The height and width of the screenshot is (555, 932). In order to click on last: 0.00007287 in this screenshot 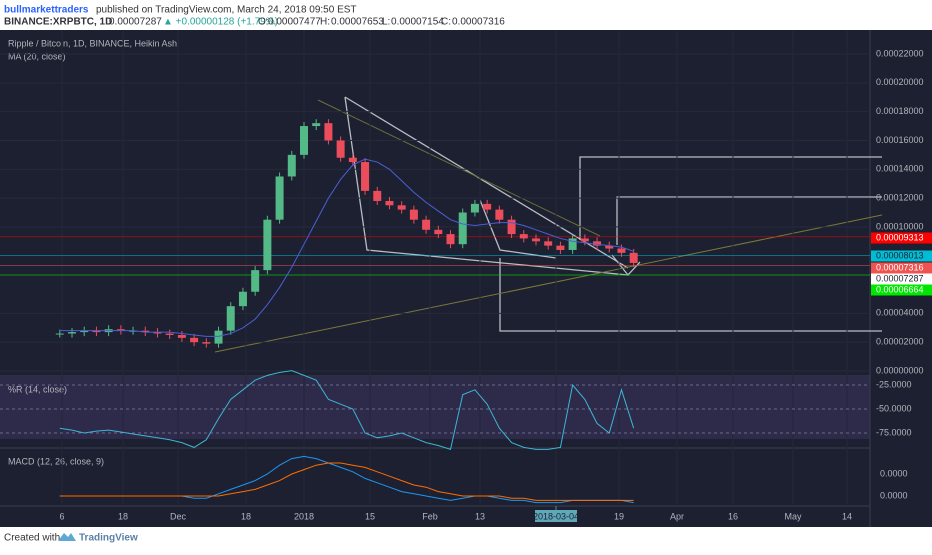, I will do `click(135, 22)`.